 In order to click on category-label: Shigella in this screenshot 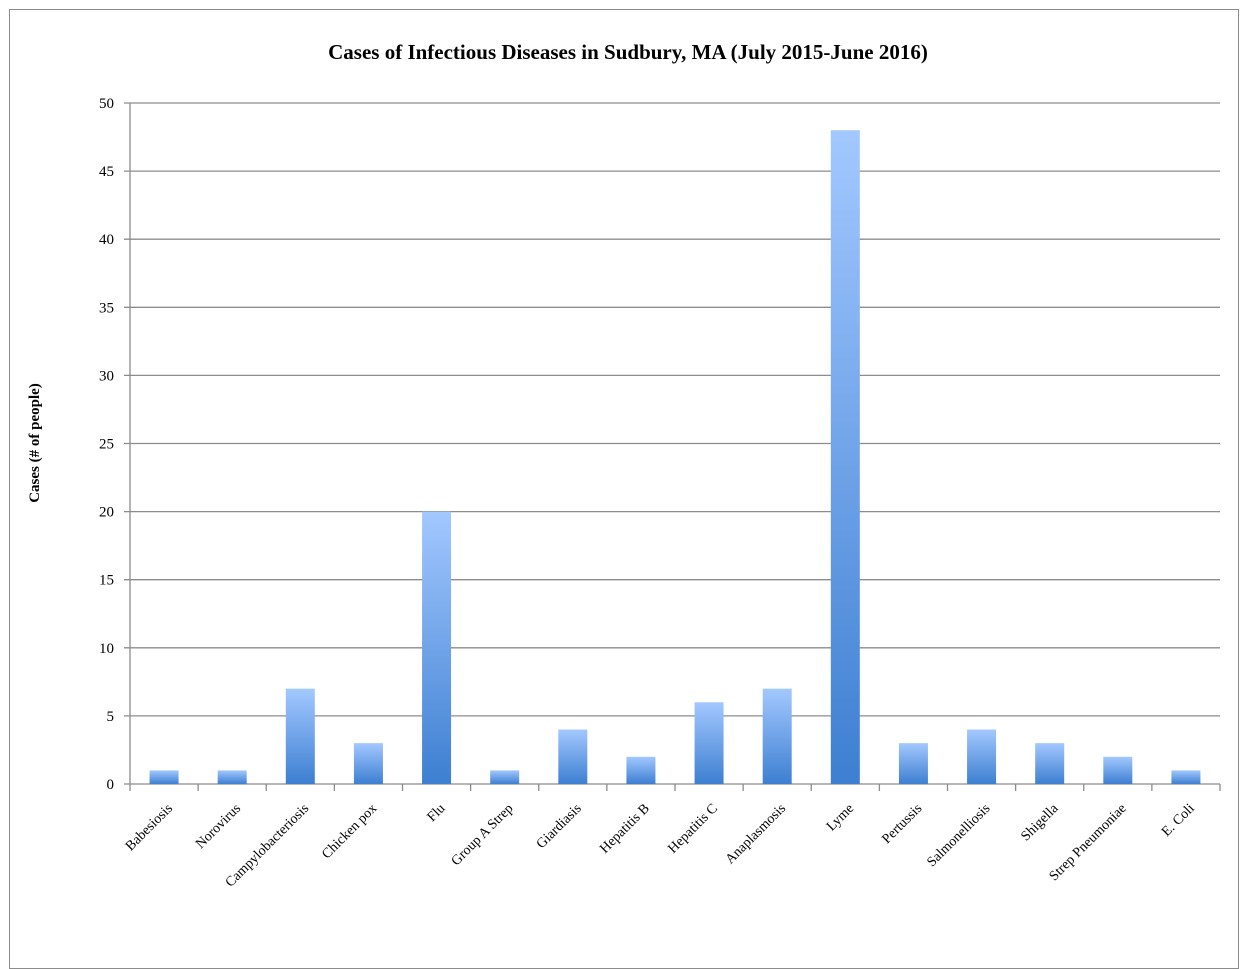, I will do `click(1040, 823)`.